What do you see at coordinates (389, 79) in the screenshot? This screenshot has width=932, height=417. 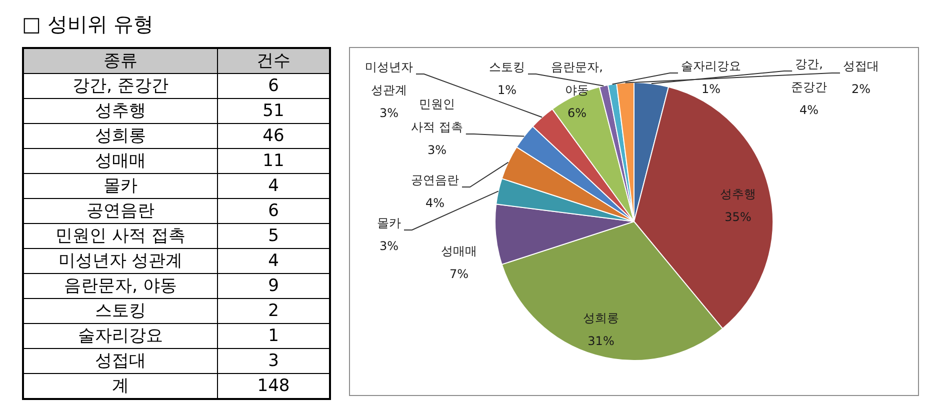 I see `slice-label: 미성년자 성관계` at bounding box center [389, 79].